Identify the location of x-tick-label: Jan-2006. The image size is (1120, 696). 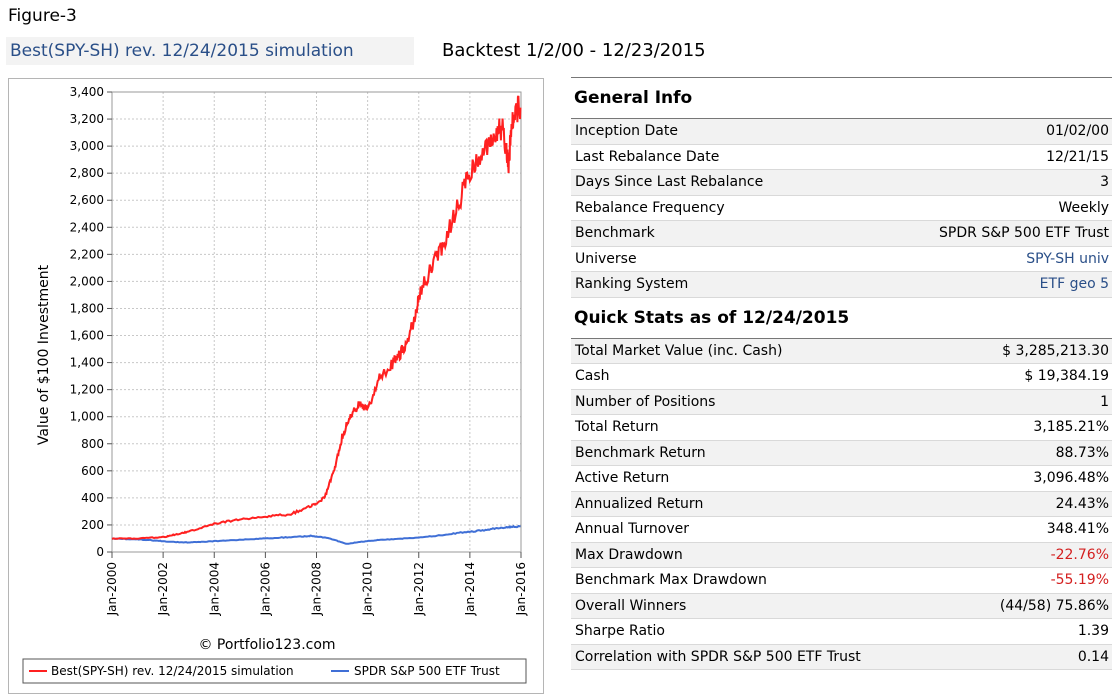
(265, 589).